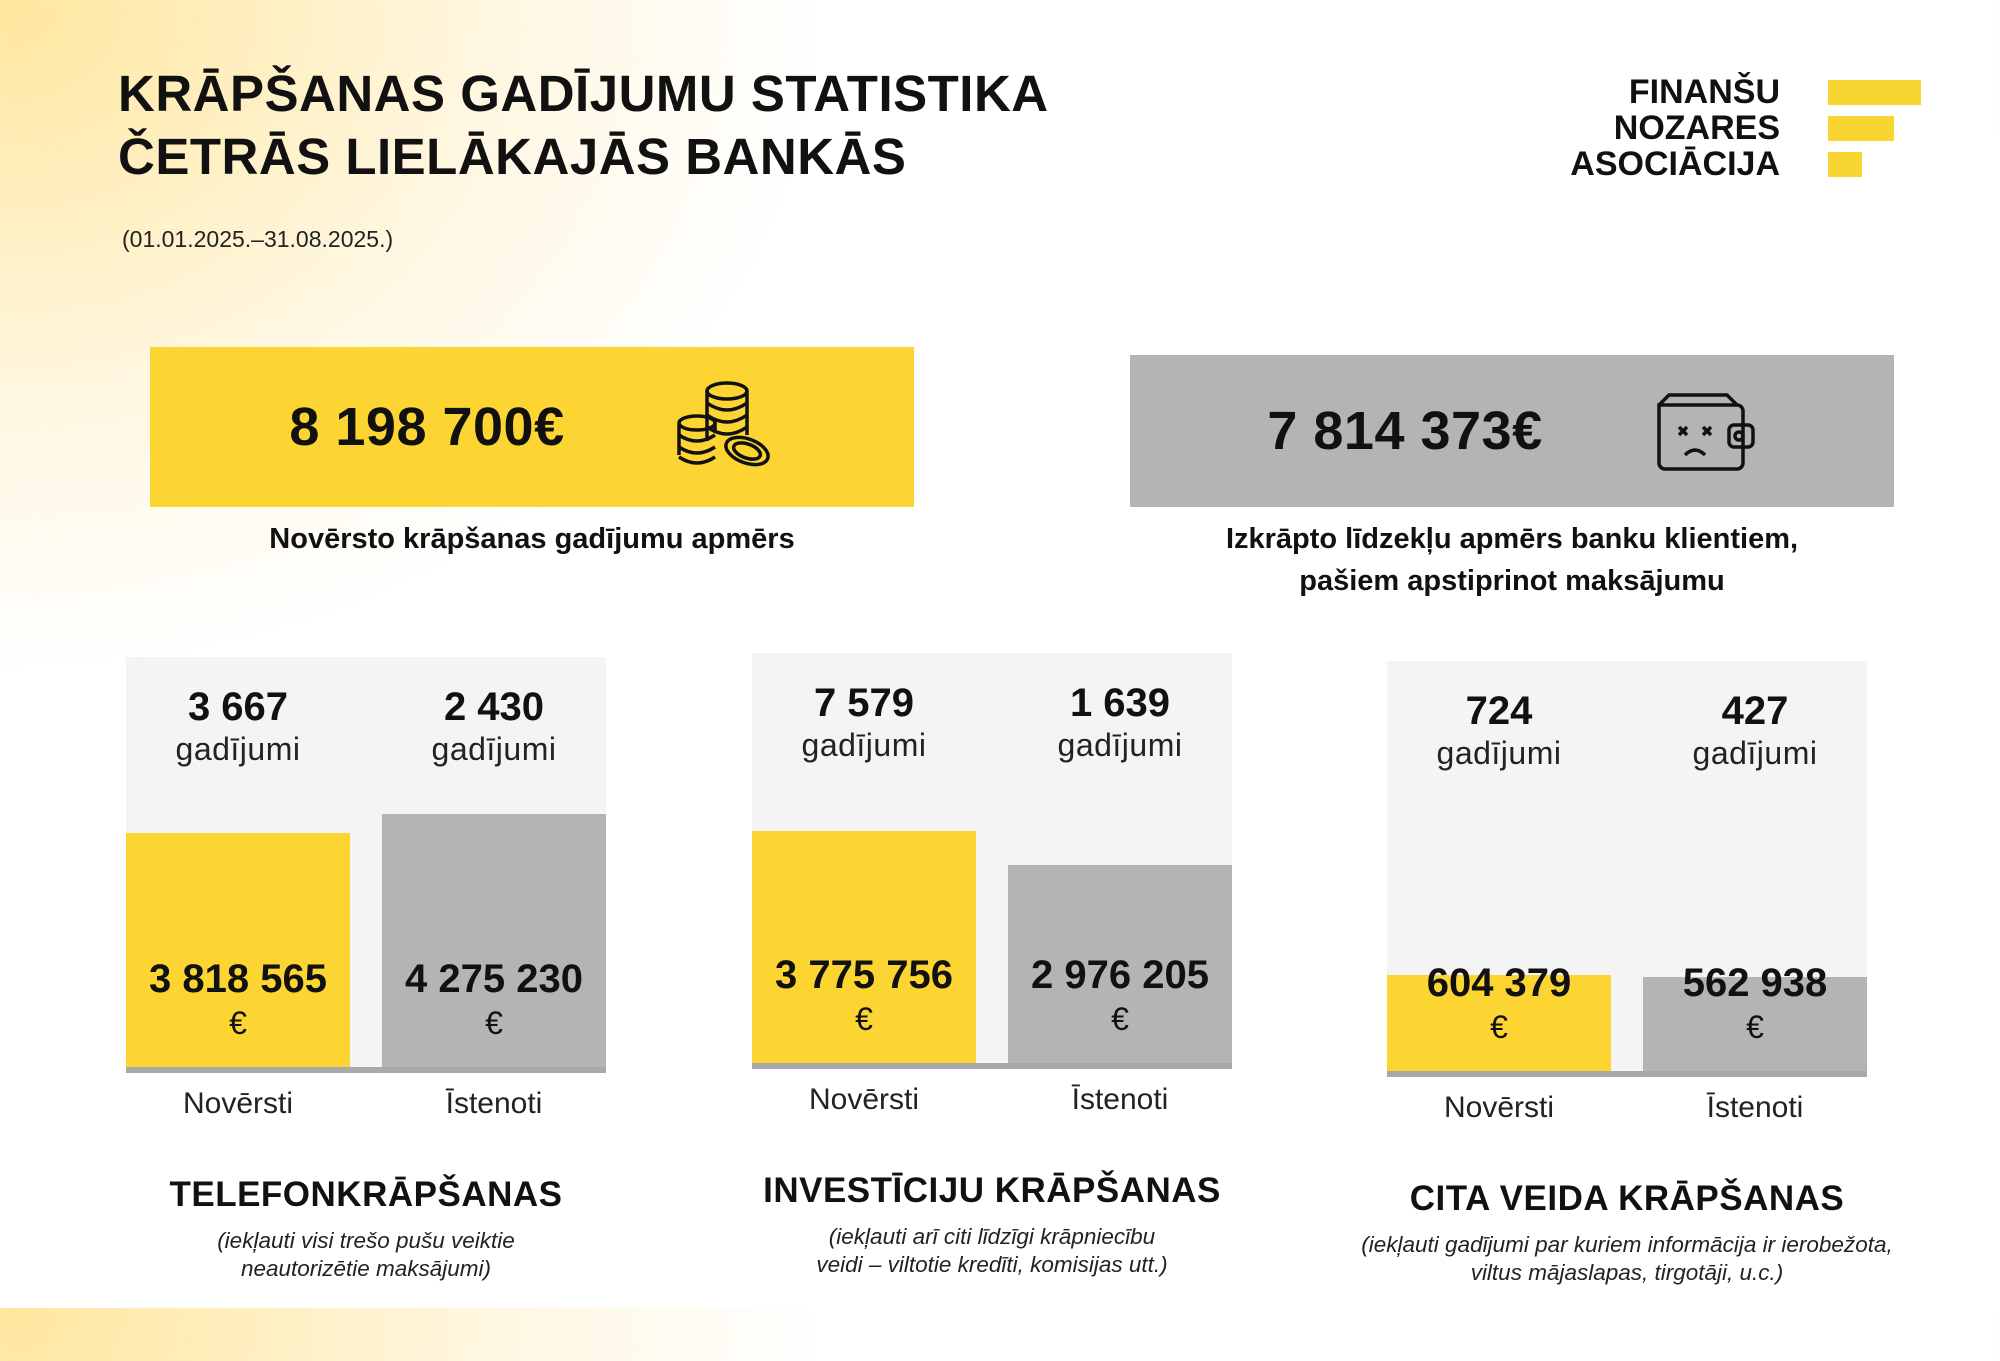  What do you see at coordinates (723, 424) in the screenshot?
I see `coins-stack-icon` at bounding box center [723, 424].